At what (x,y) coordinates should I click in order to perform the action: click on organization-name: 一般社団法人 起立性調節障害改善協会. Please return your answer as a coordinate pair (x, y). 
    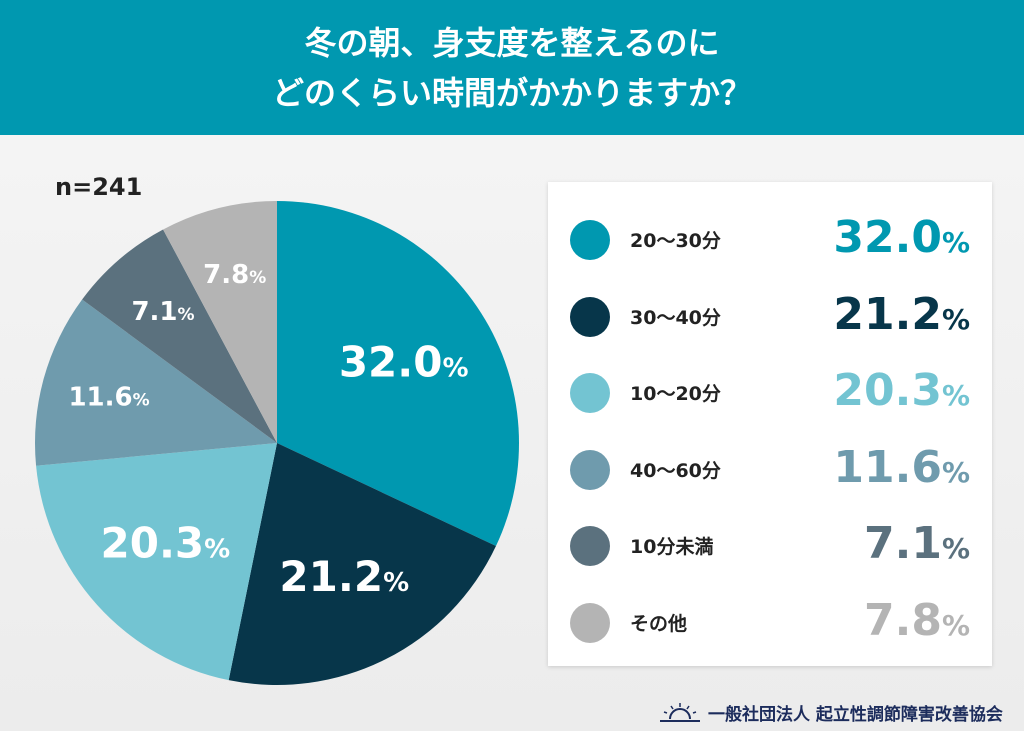
    Looking at the image, I should click on (855, 715).